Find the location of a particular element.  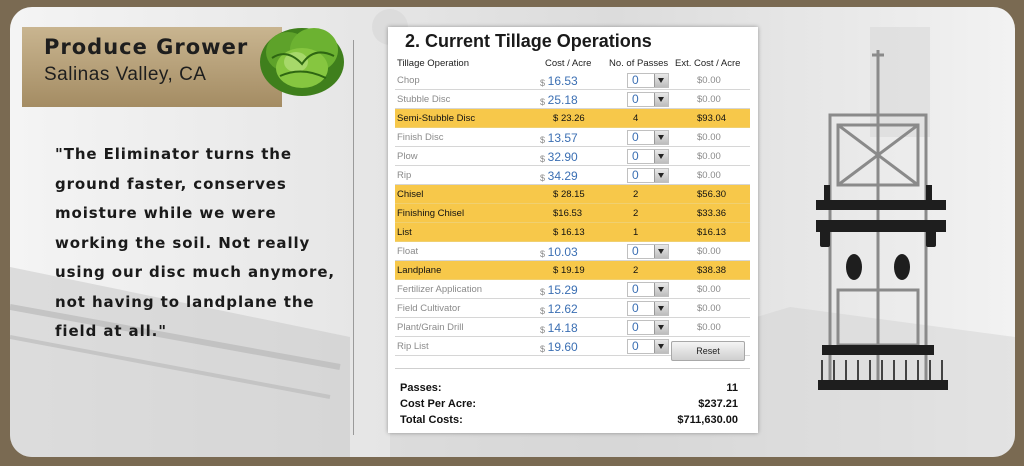

cost-value: 16.13 is located at coordinates (572, 232).